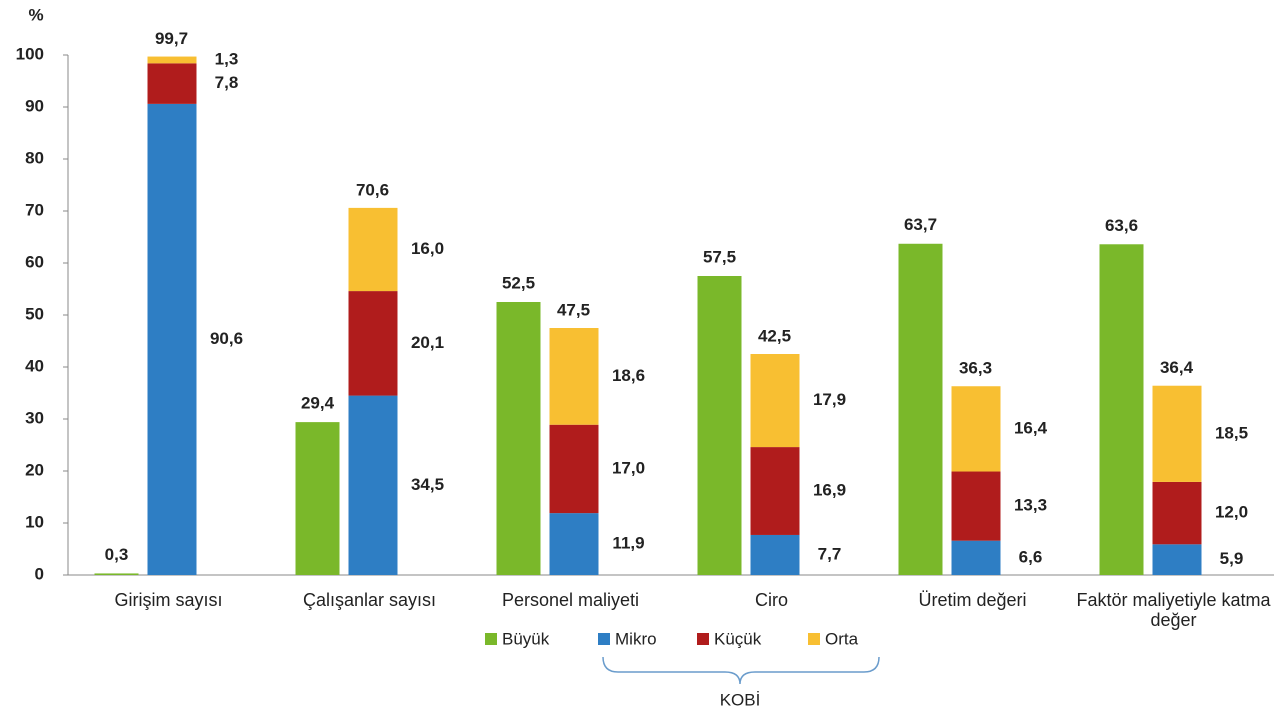 Image resolution: width=1280 pixels, height=720 pixels. What do you see at coordinates (35, 14) in the screenshot?
I see `y-axis-label: %` at bounding box center [35, 14].